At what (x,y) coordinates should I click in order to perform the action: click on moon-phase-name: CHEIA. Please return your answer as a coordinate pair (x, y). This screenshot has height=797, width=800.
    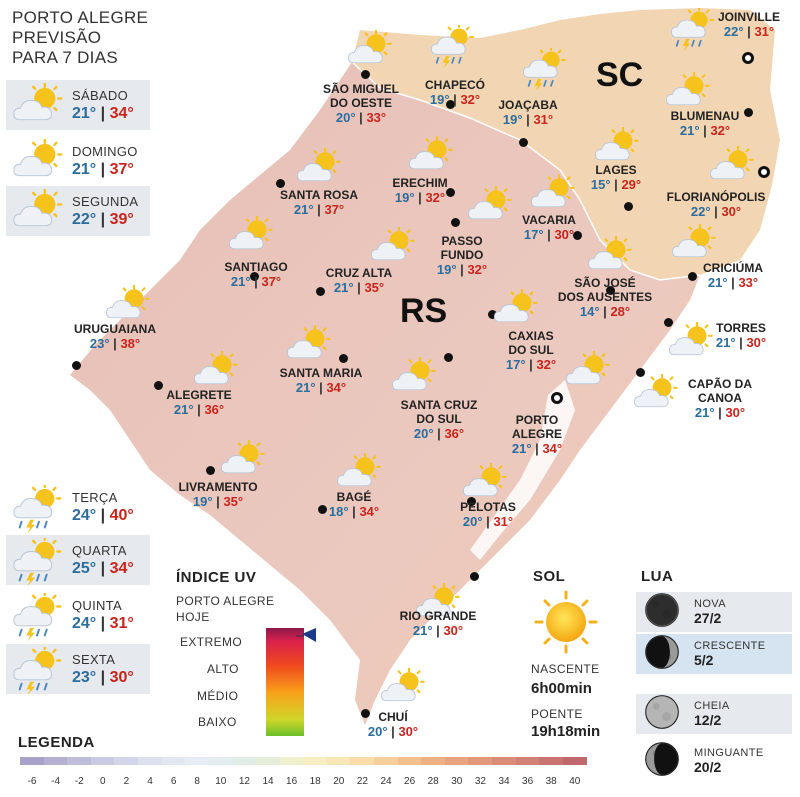
    Looking at the image, I should click on (712, 706).